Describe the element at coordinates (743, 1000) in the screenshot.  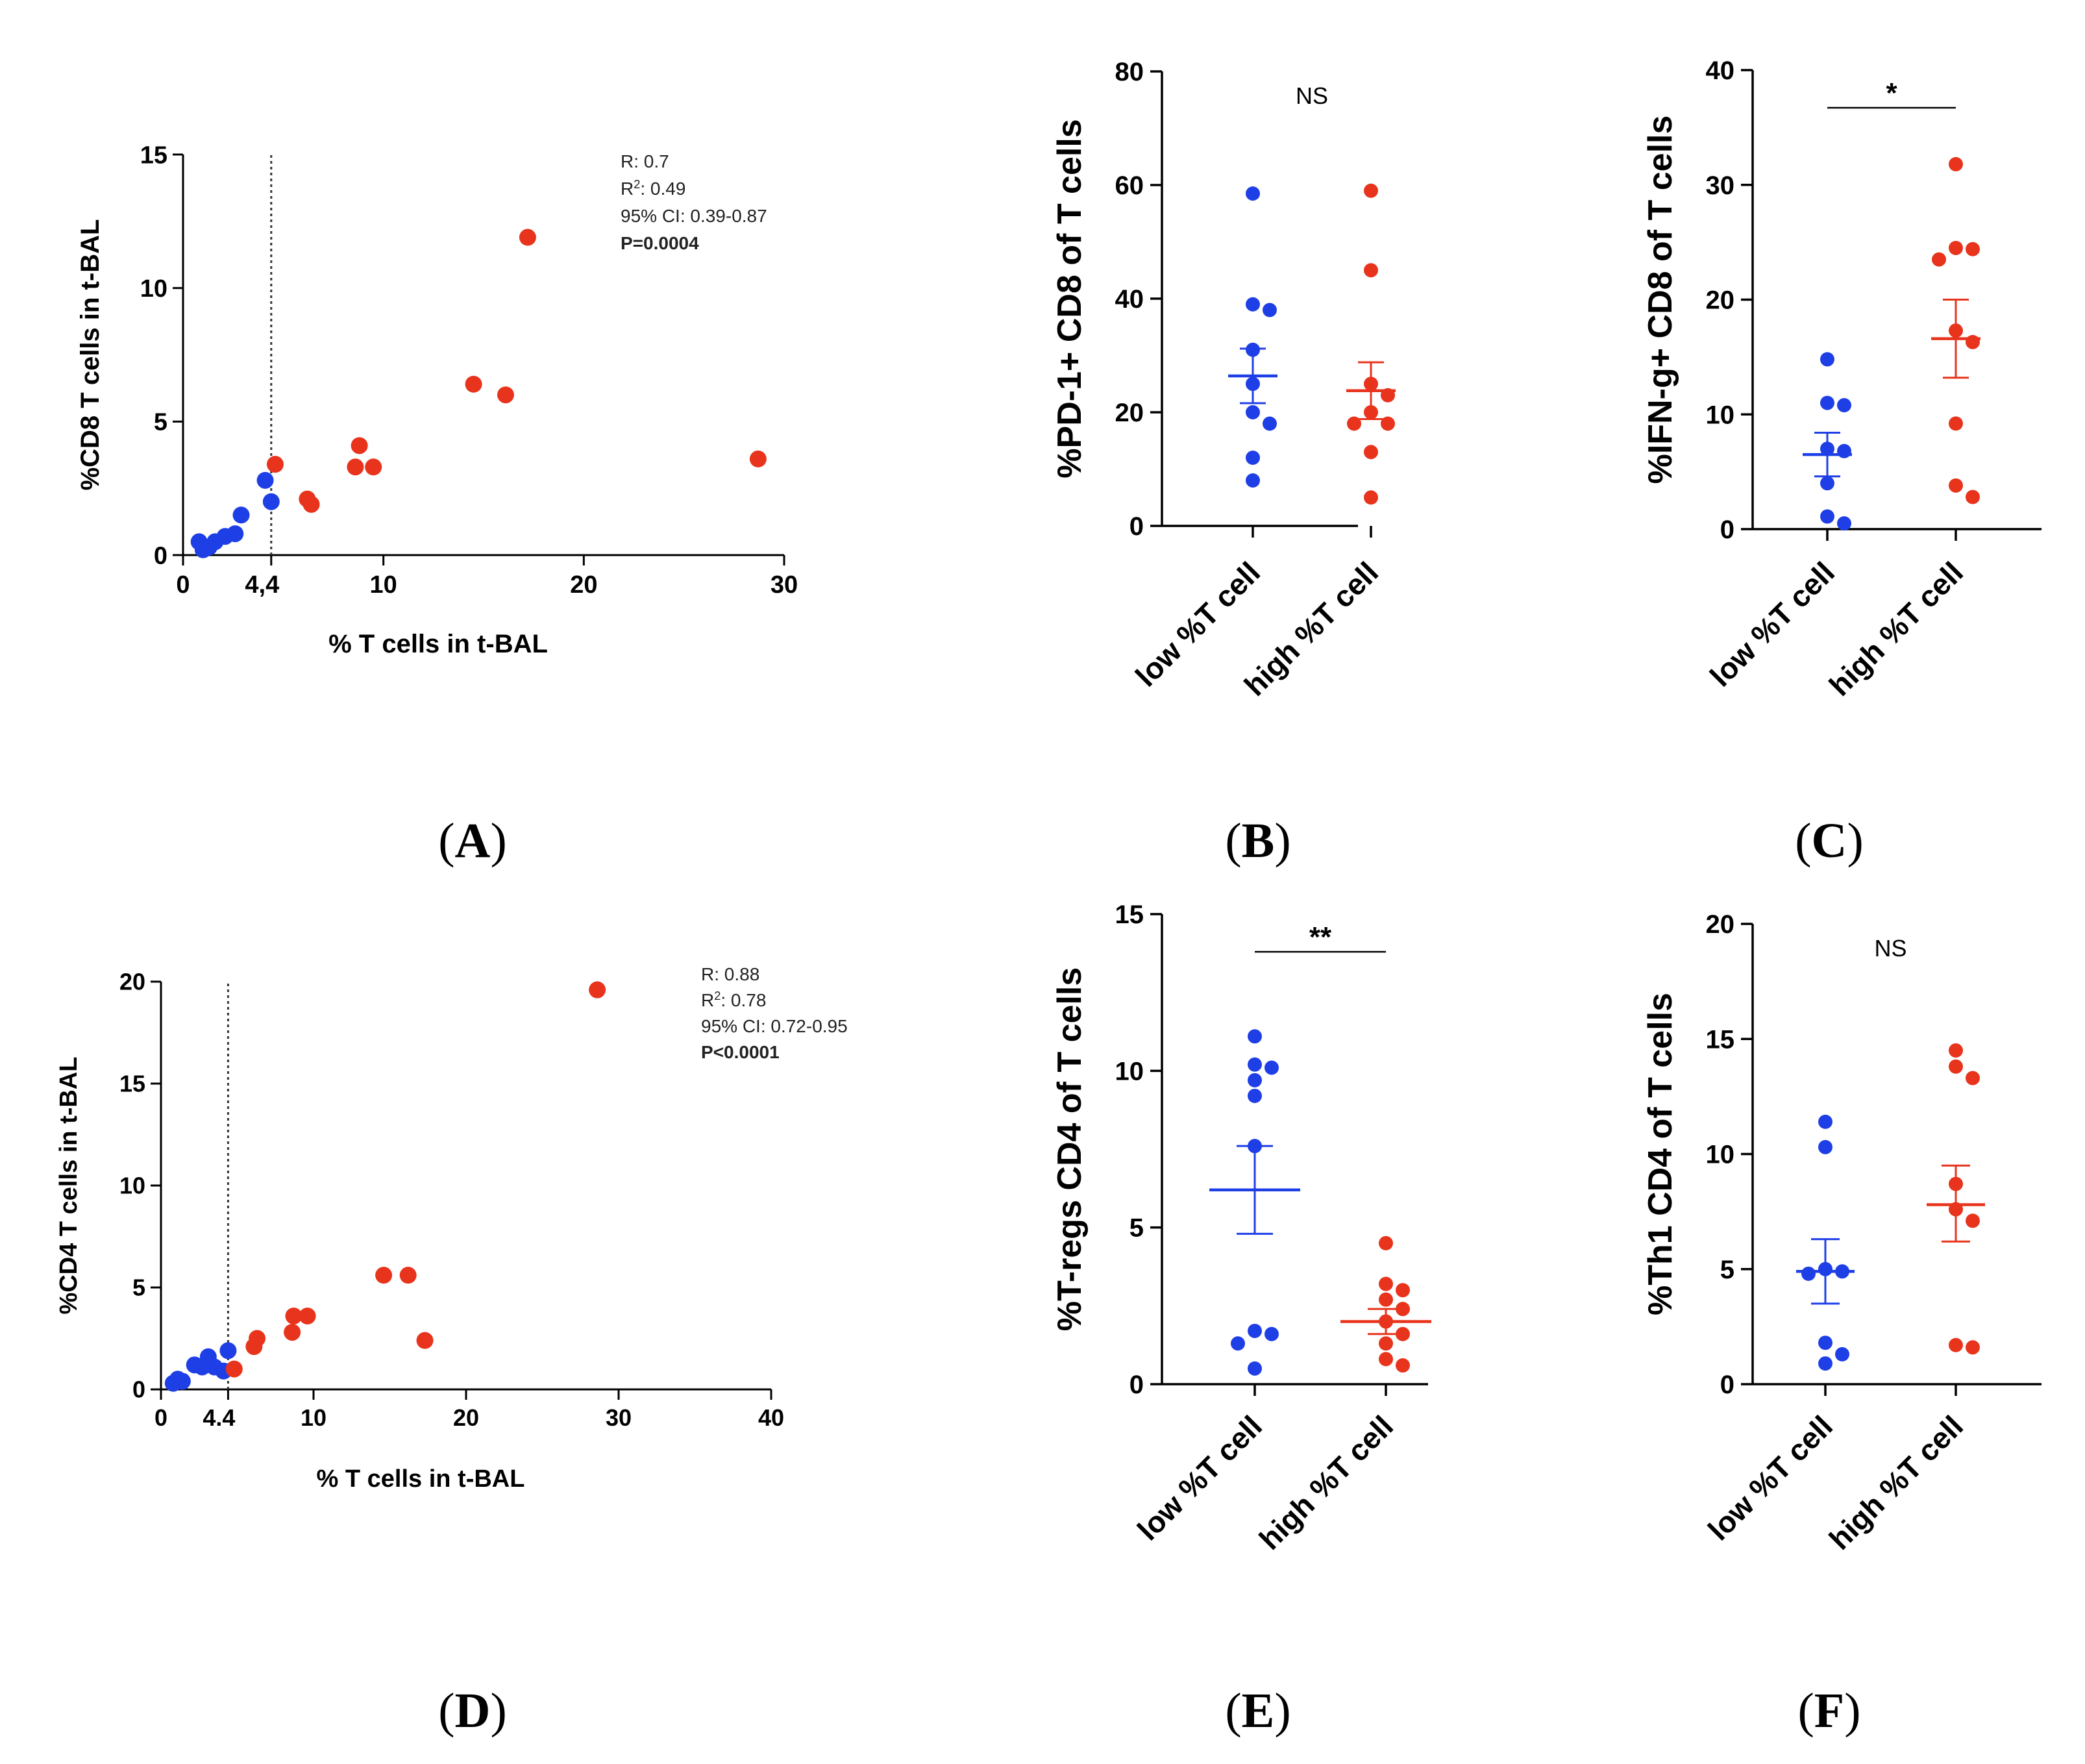
I see `stats-r2-value: : 0.78` at that location.